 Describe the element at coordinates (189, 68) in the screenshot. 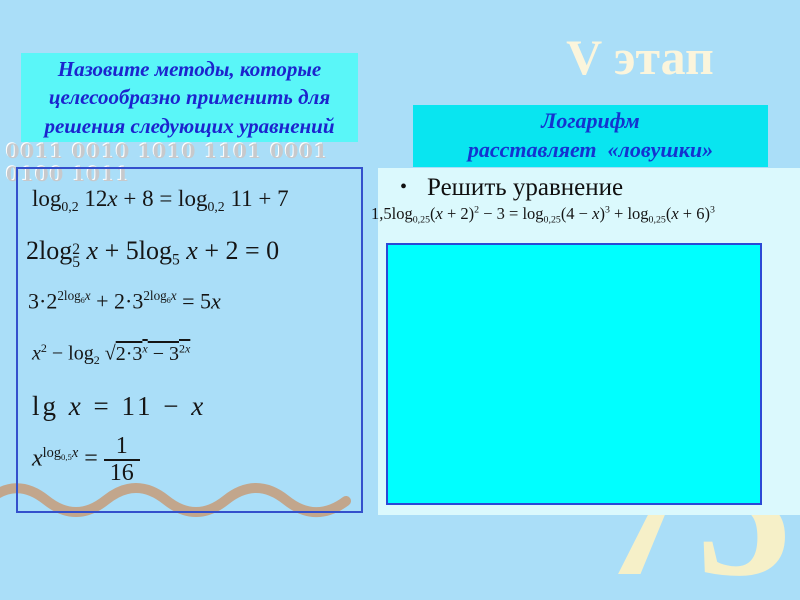

I see `prompt-line: Назовите методы, которые` at that location.